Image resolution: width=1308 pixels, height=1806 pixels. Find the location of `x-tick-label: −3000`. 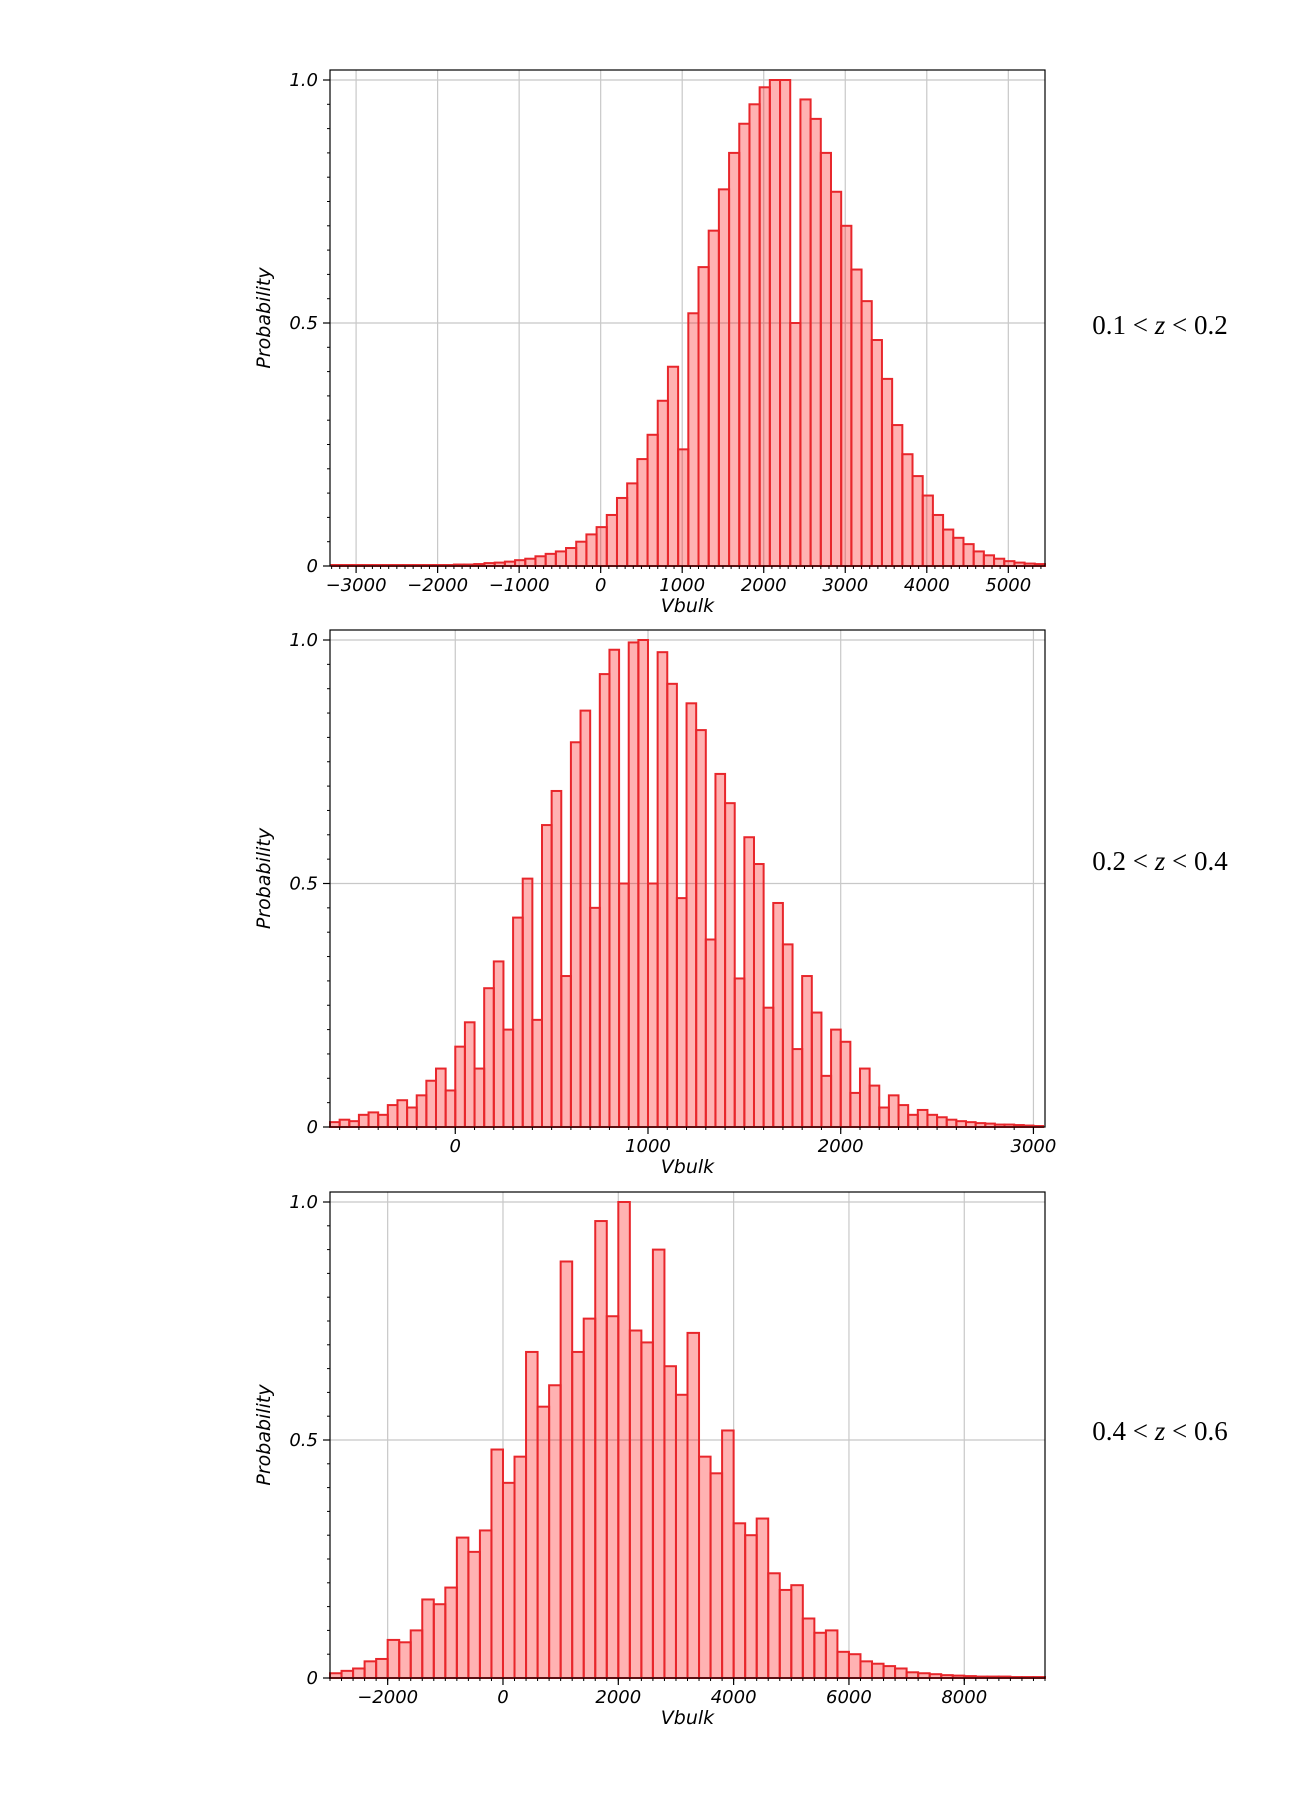

x-tick-label: −3000 is located at coordinates (356, 585).